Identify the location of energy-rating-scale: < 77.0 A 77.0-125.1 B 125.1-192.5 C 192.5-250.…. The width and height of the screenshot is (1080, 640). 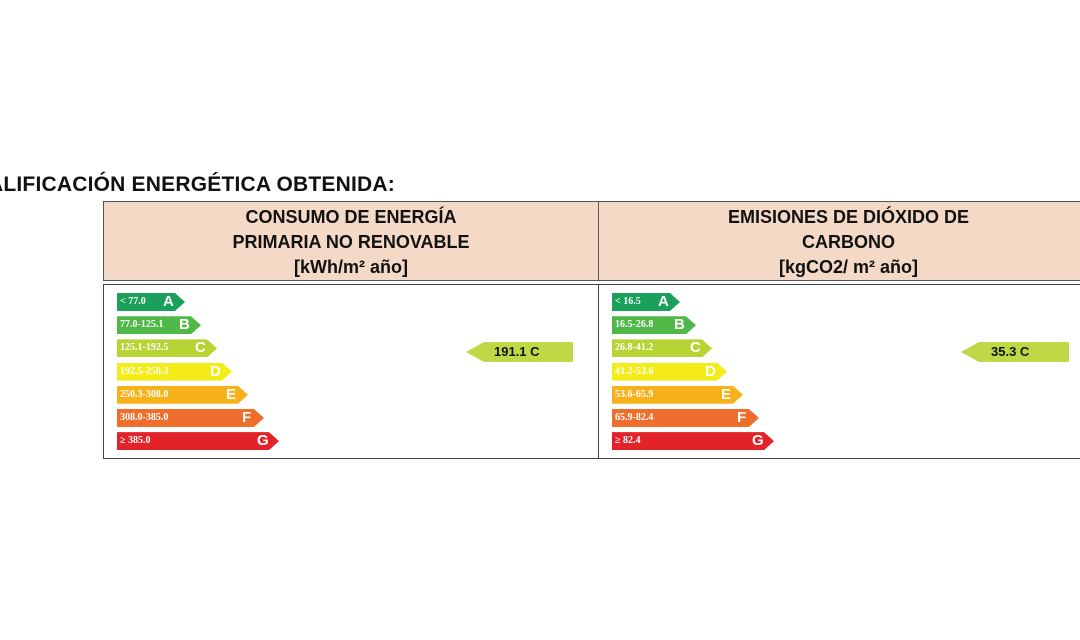
(260, 371).